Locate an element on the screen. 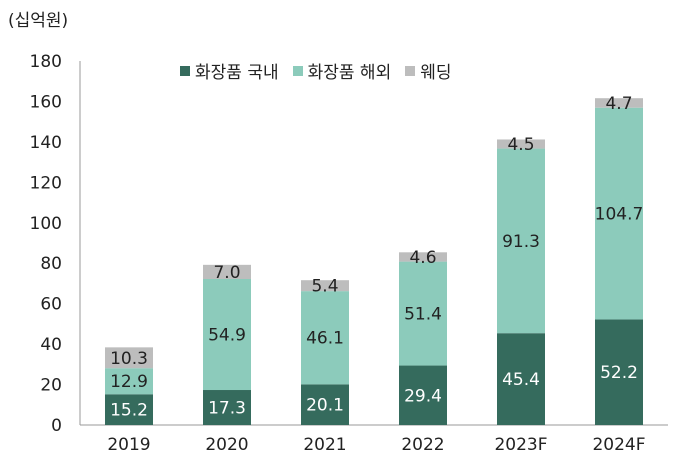  data-label: 46.1 is located at coordinates (325, 339).